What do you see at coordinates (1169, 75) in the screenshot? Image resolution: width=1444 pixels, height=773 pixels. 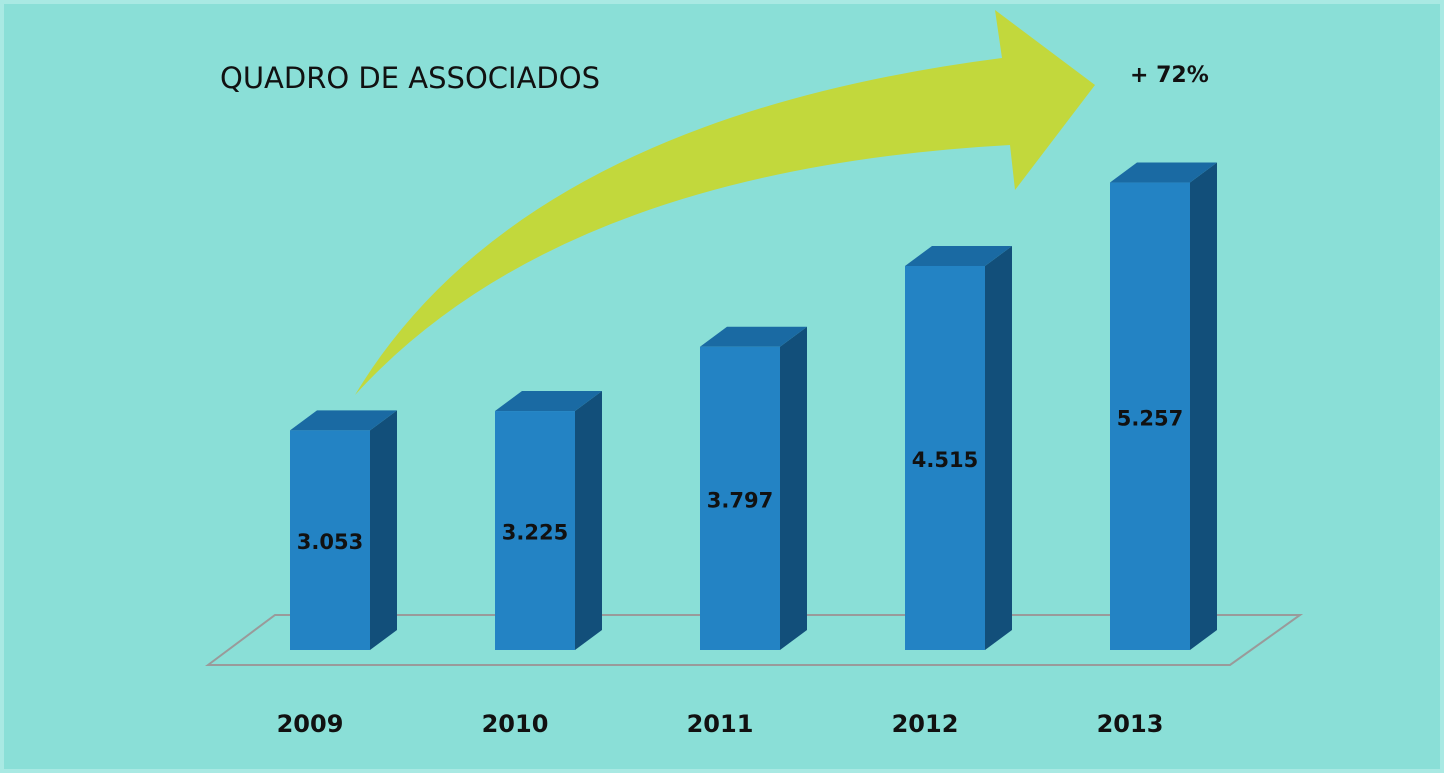 I see `annotation: + 72%` at bounding box center [1169, 75].